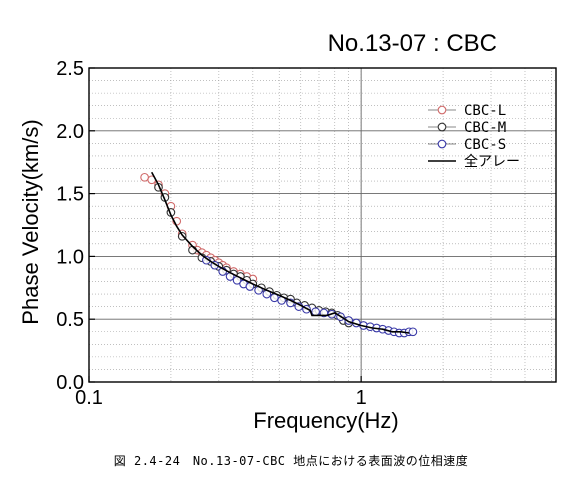 The height and width of the screenshot is (483, 582). I want to click on legend-label: CBC-M, so click(485, 128).